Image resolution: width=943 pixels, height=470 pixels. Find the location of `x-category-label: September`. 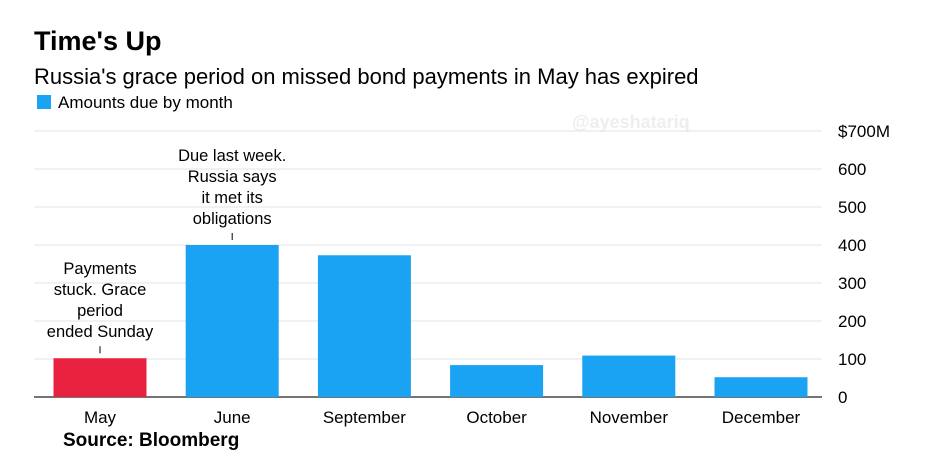

x-category-label: September is located at coordinates (364, 417).